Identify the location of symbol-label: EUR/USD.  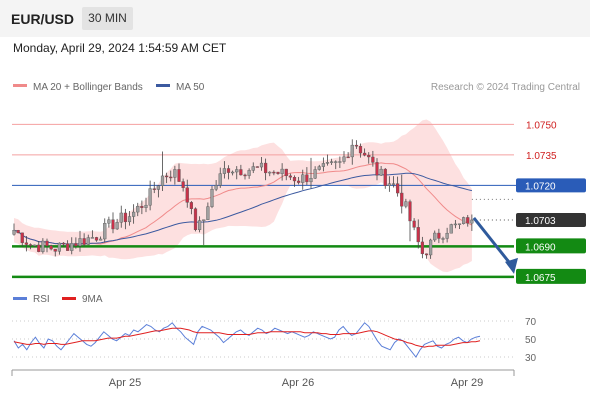
(43, 19).